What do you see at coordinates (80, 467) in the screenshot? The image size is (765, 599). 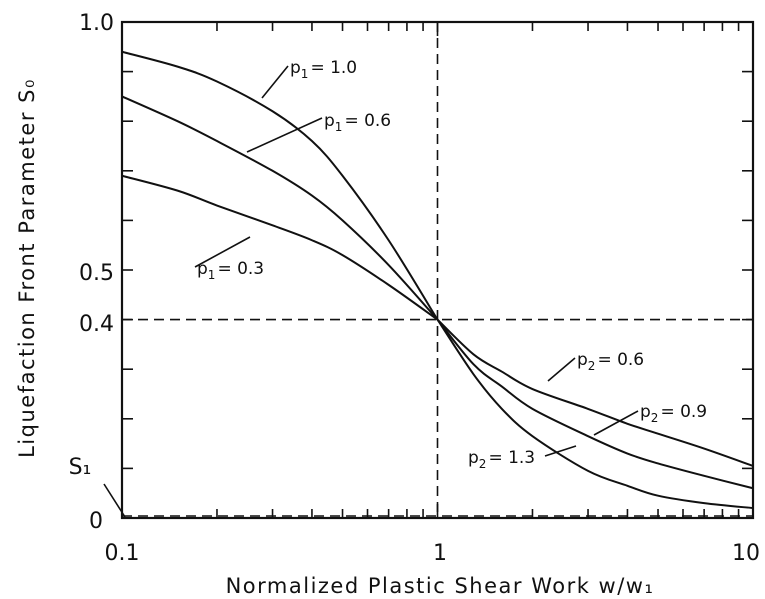 I see `y-tick-label-s1: S₁` at bounding box center [80, 467].